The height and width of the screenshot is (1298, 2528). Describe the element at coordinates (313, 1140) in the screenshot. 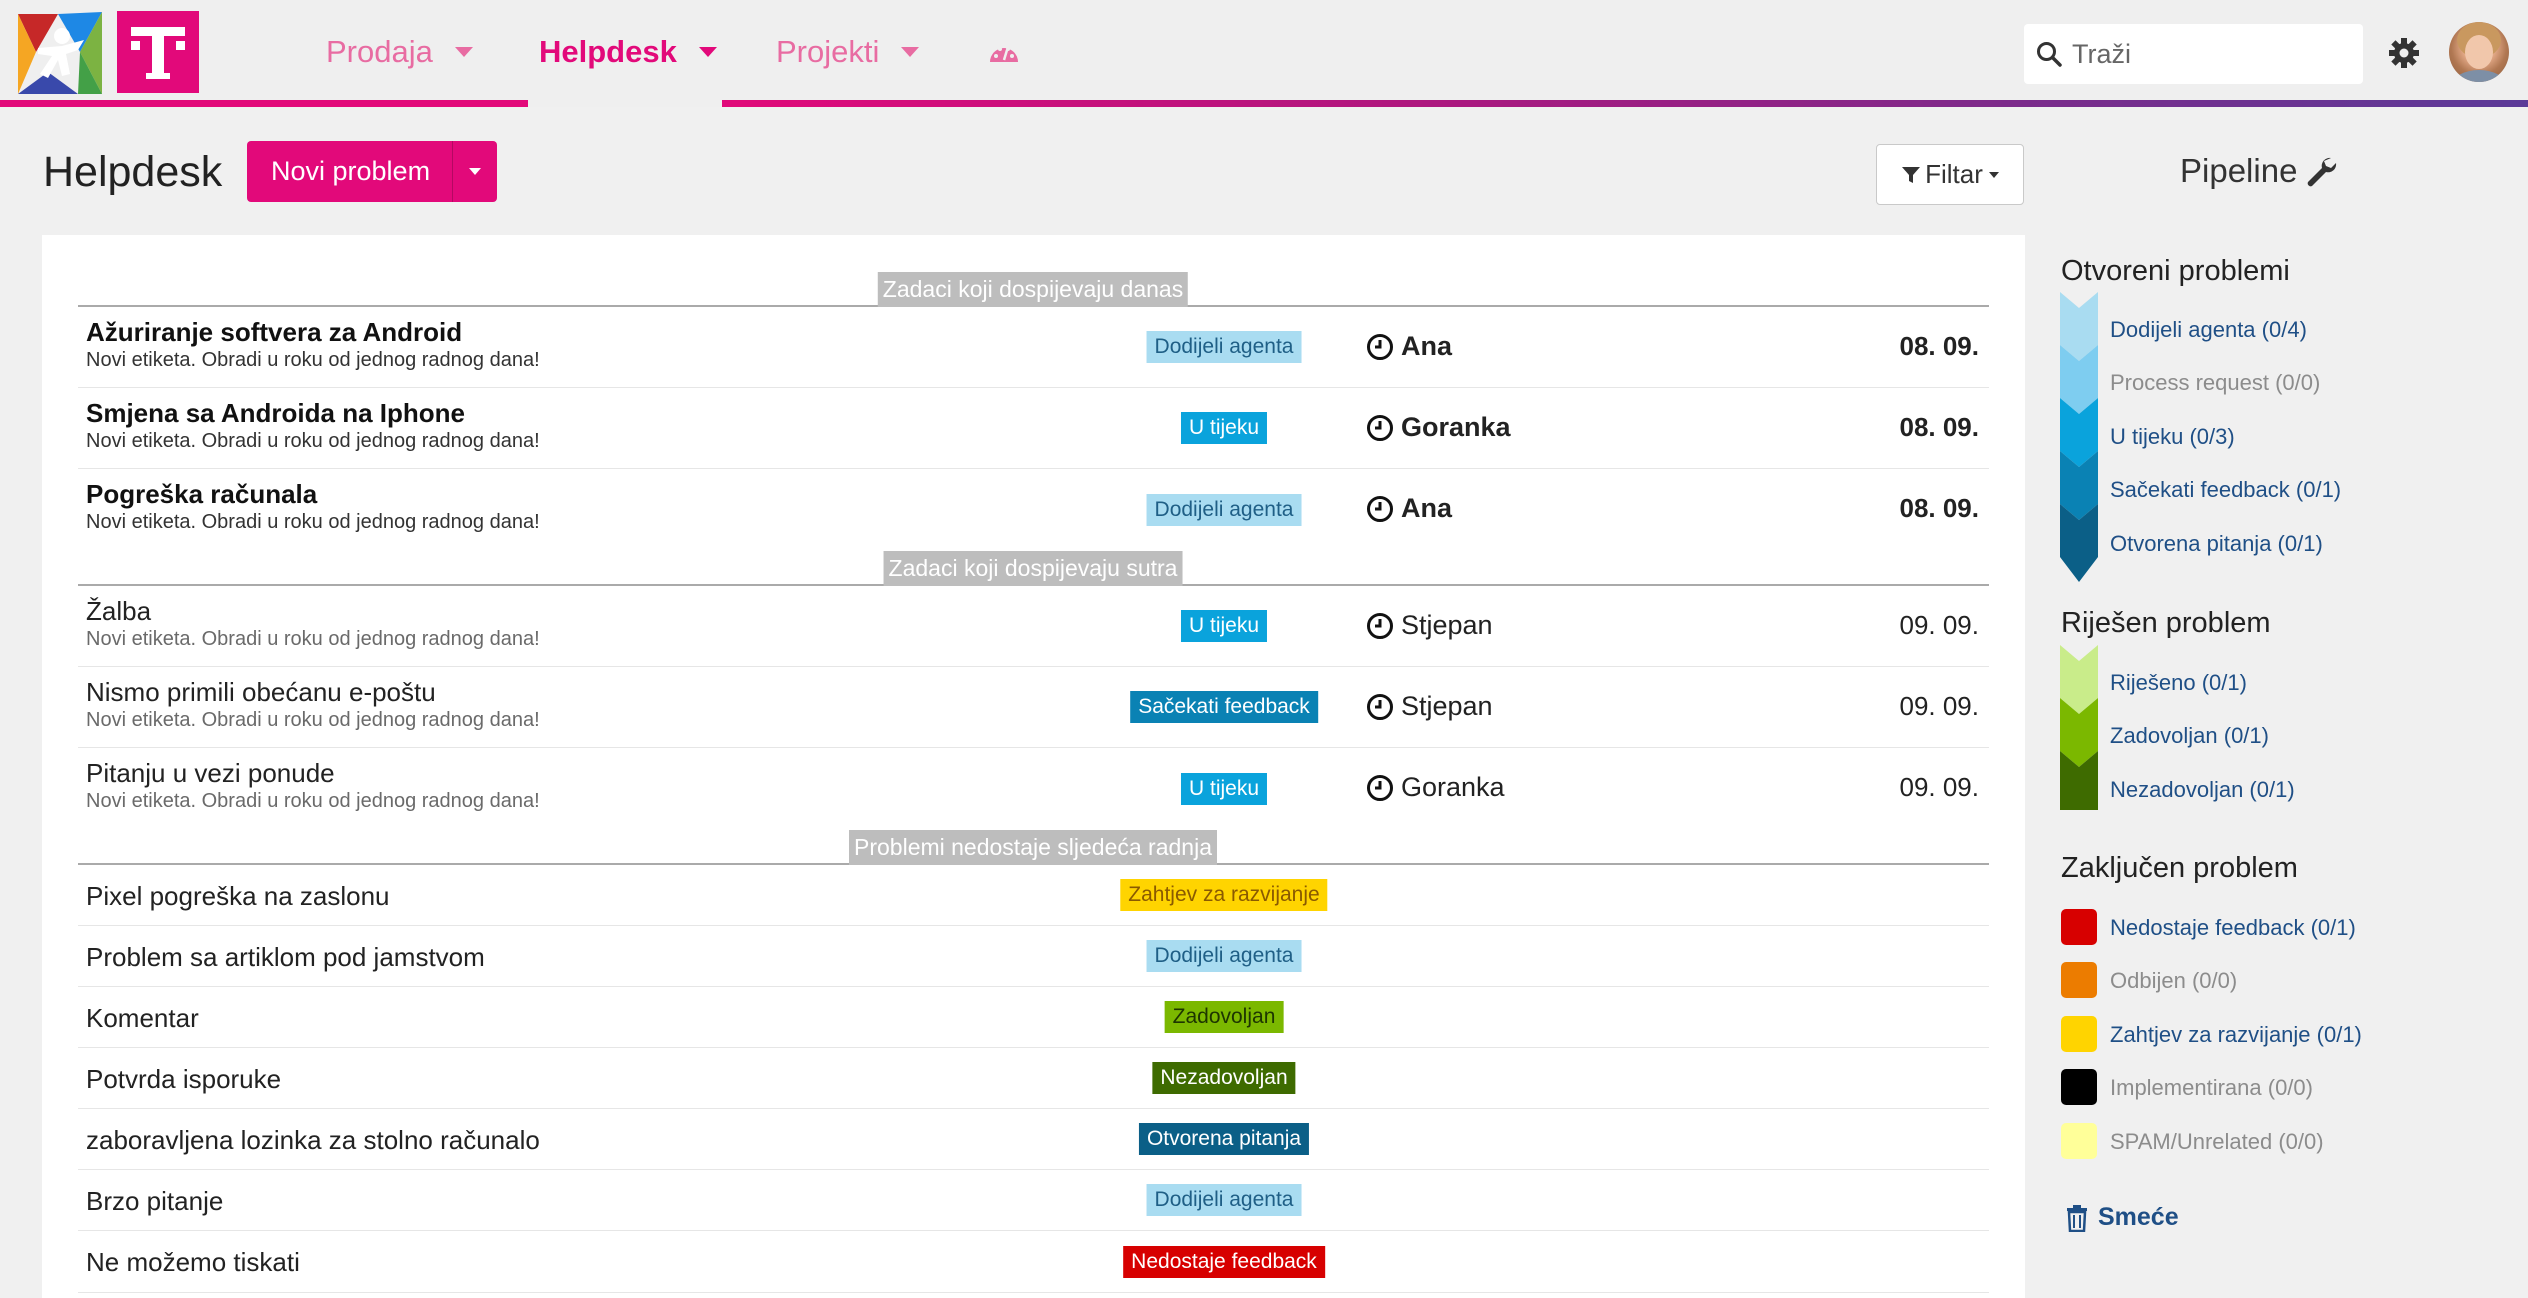

I see `ticket-title: zaboravljena lozinka za stolno računalo` at that location.